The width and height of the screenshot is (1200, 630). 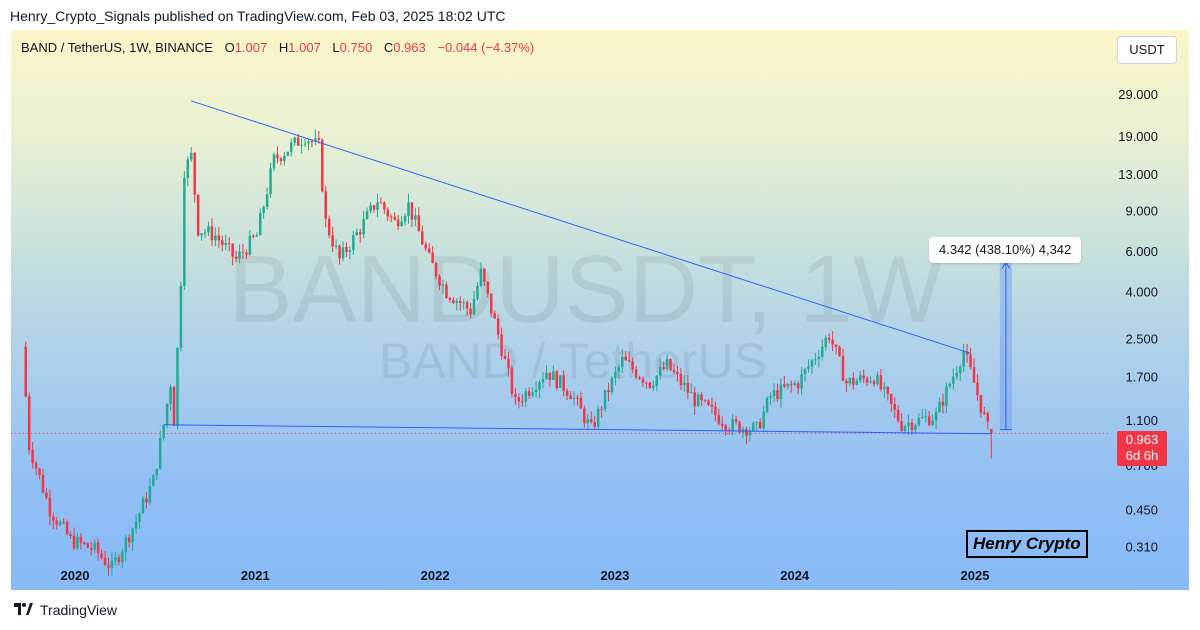 I want to click on close-value: 0.963, so click(x=409, y=47).